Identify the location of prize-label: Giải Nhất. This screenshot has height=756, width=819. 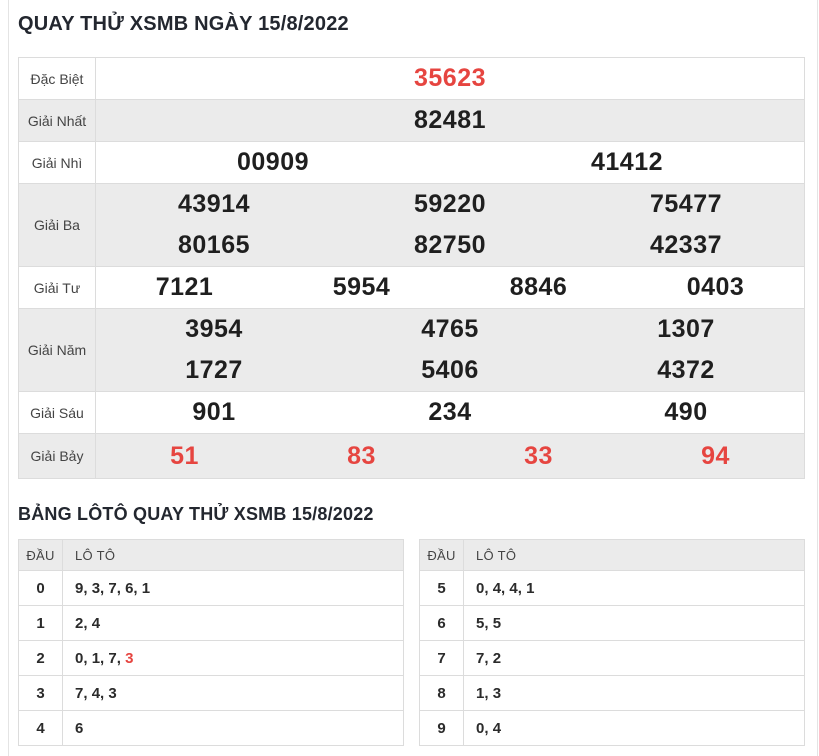
(57, 120).